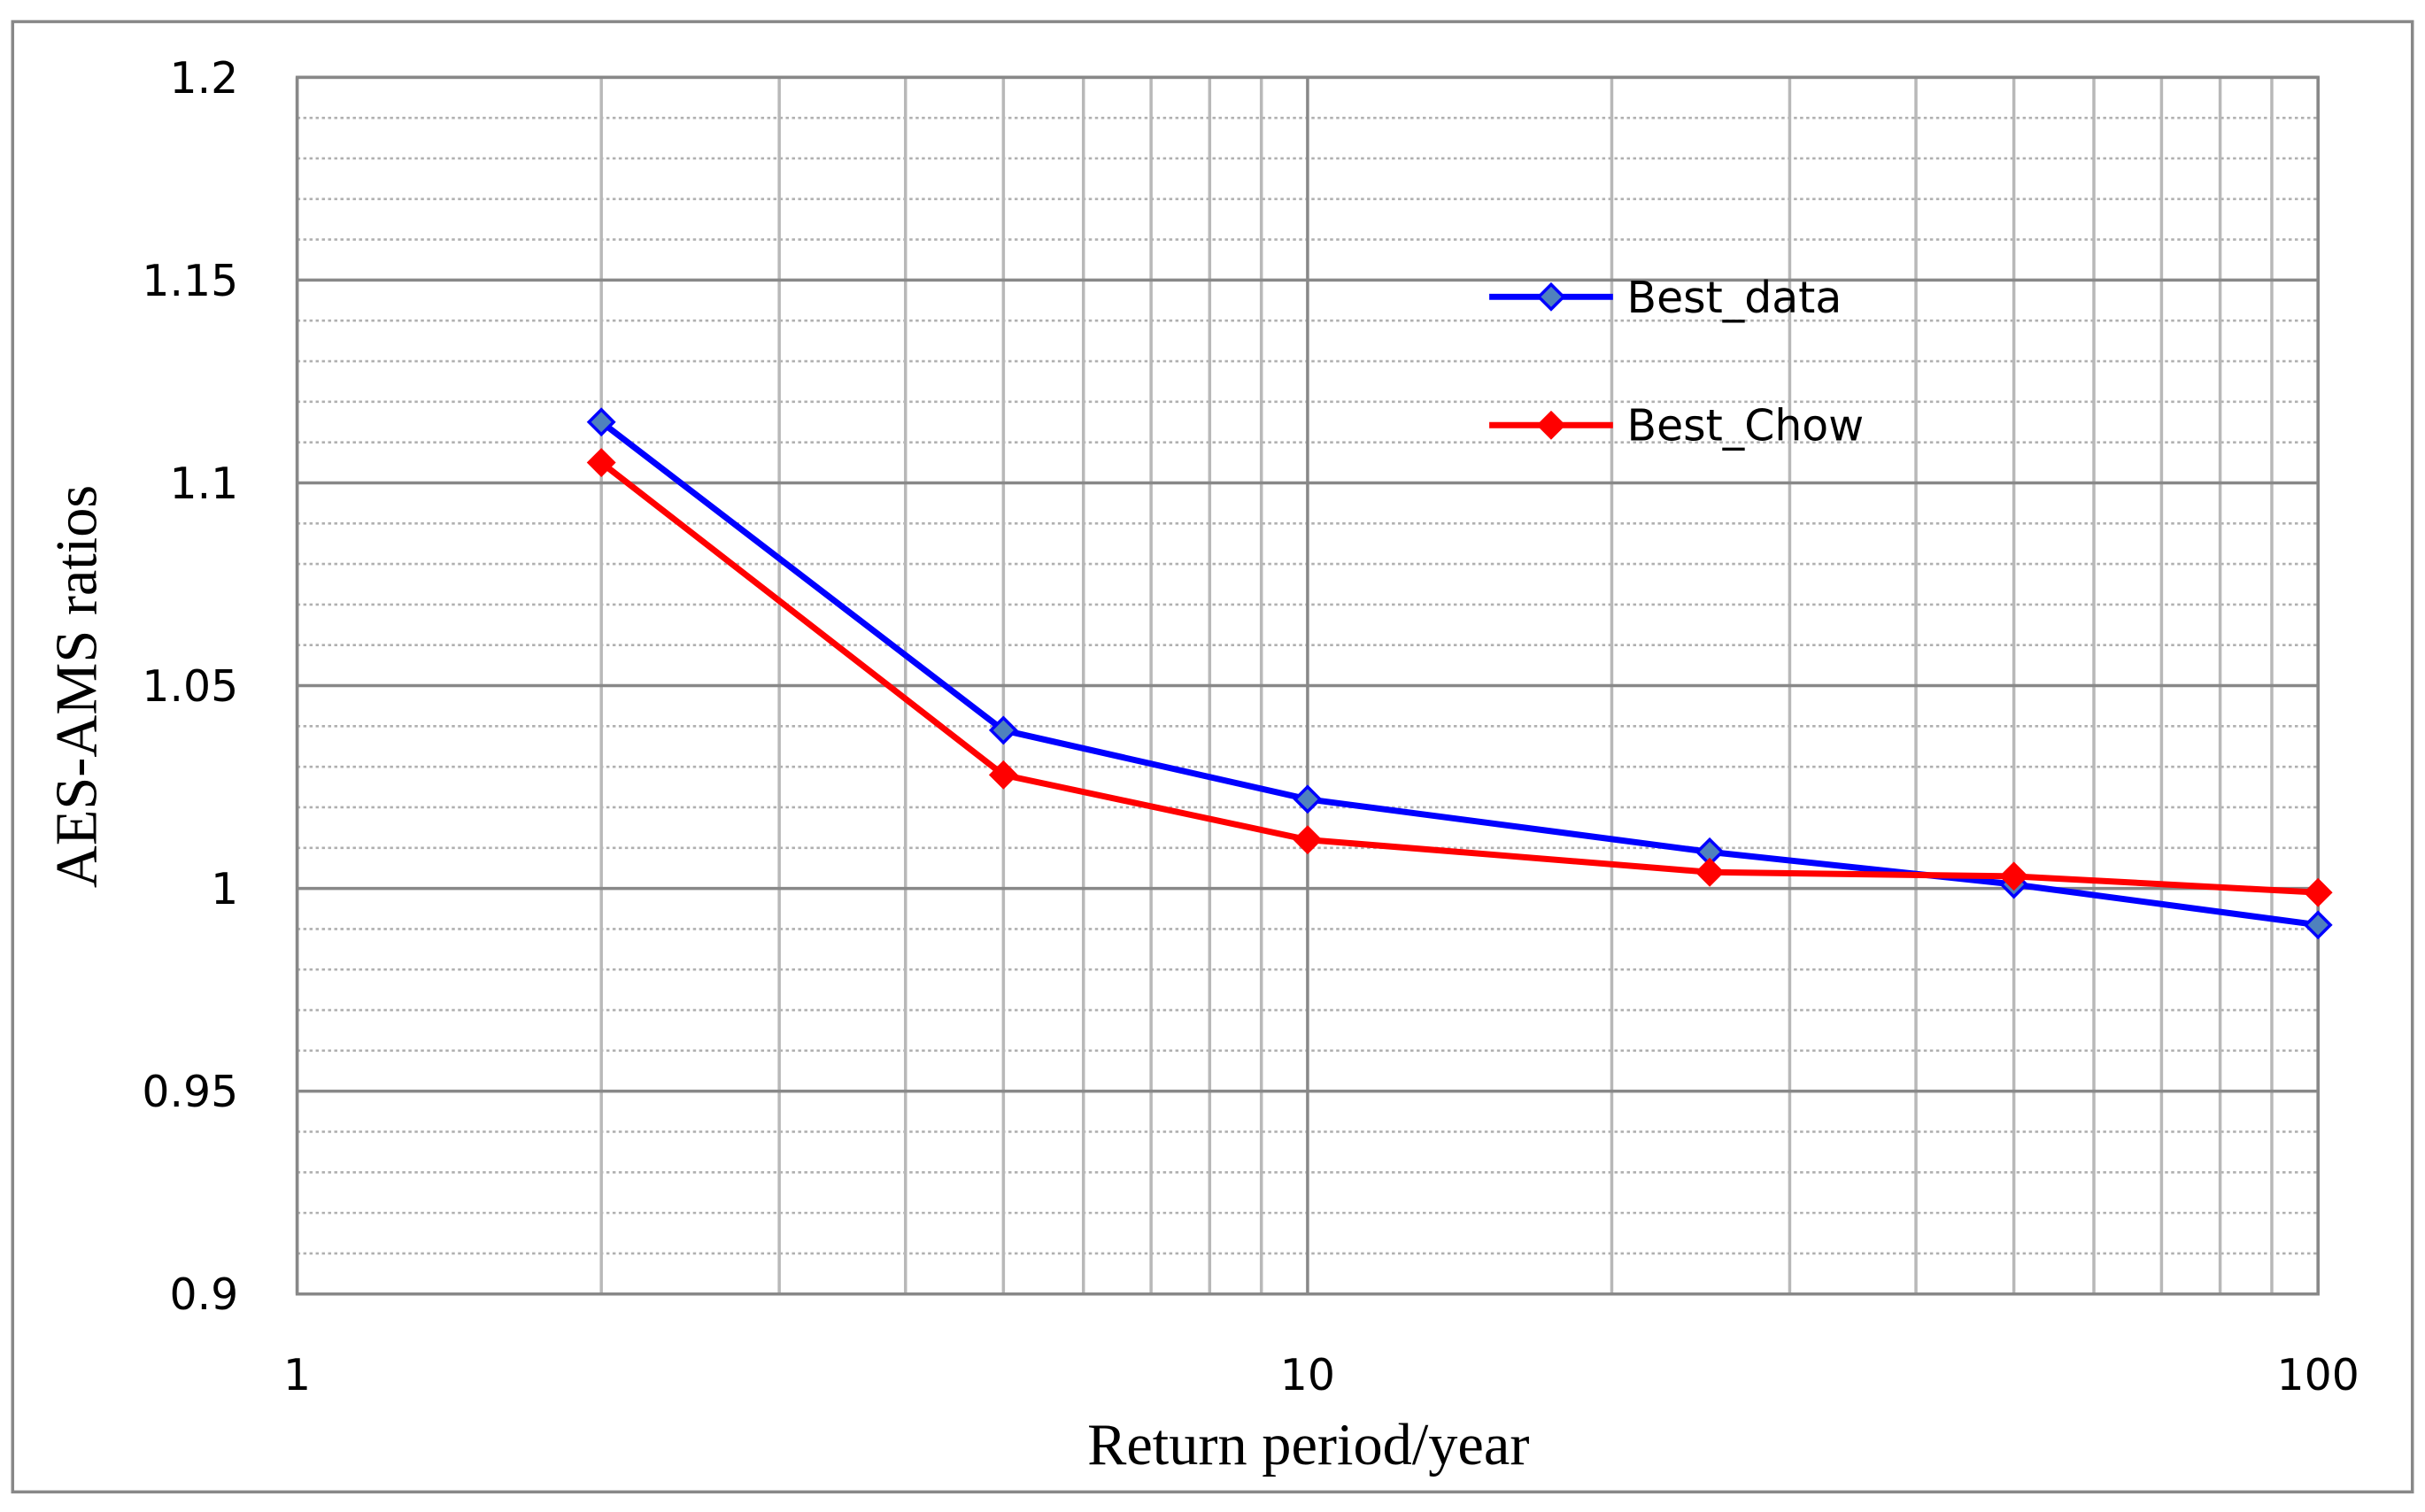 This screenshot has height=1512, width=2425. Describe the element at coordinates (190, 686) in the screenshot. I see `y-tick-label: 1.05` at that location.